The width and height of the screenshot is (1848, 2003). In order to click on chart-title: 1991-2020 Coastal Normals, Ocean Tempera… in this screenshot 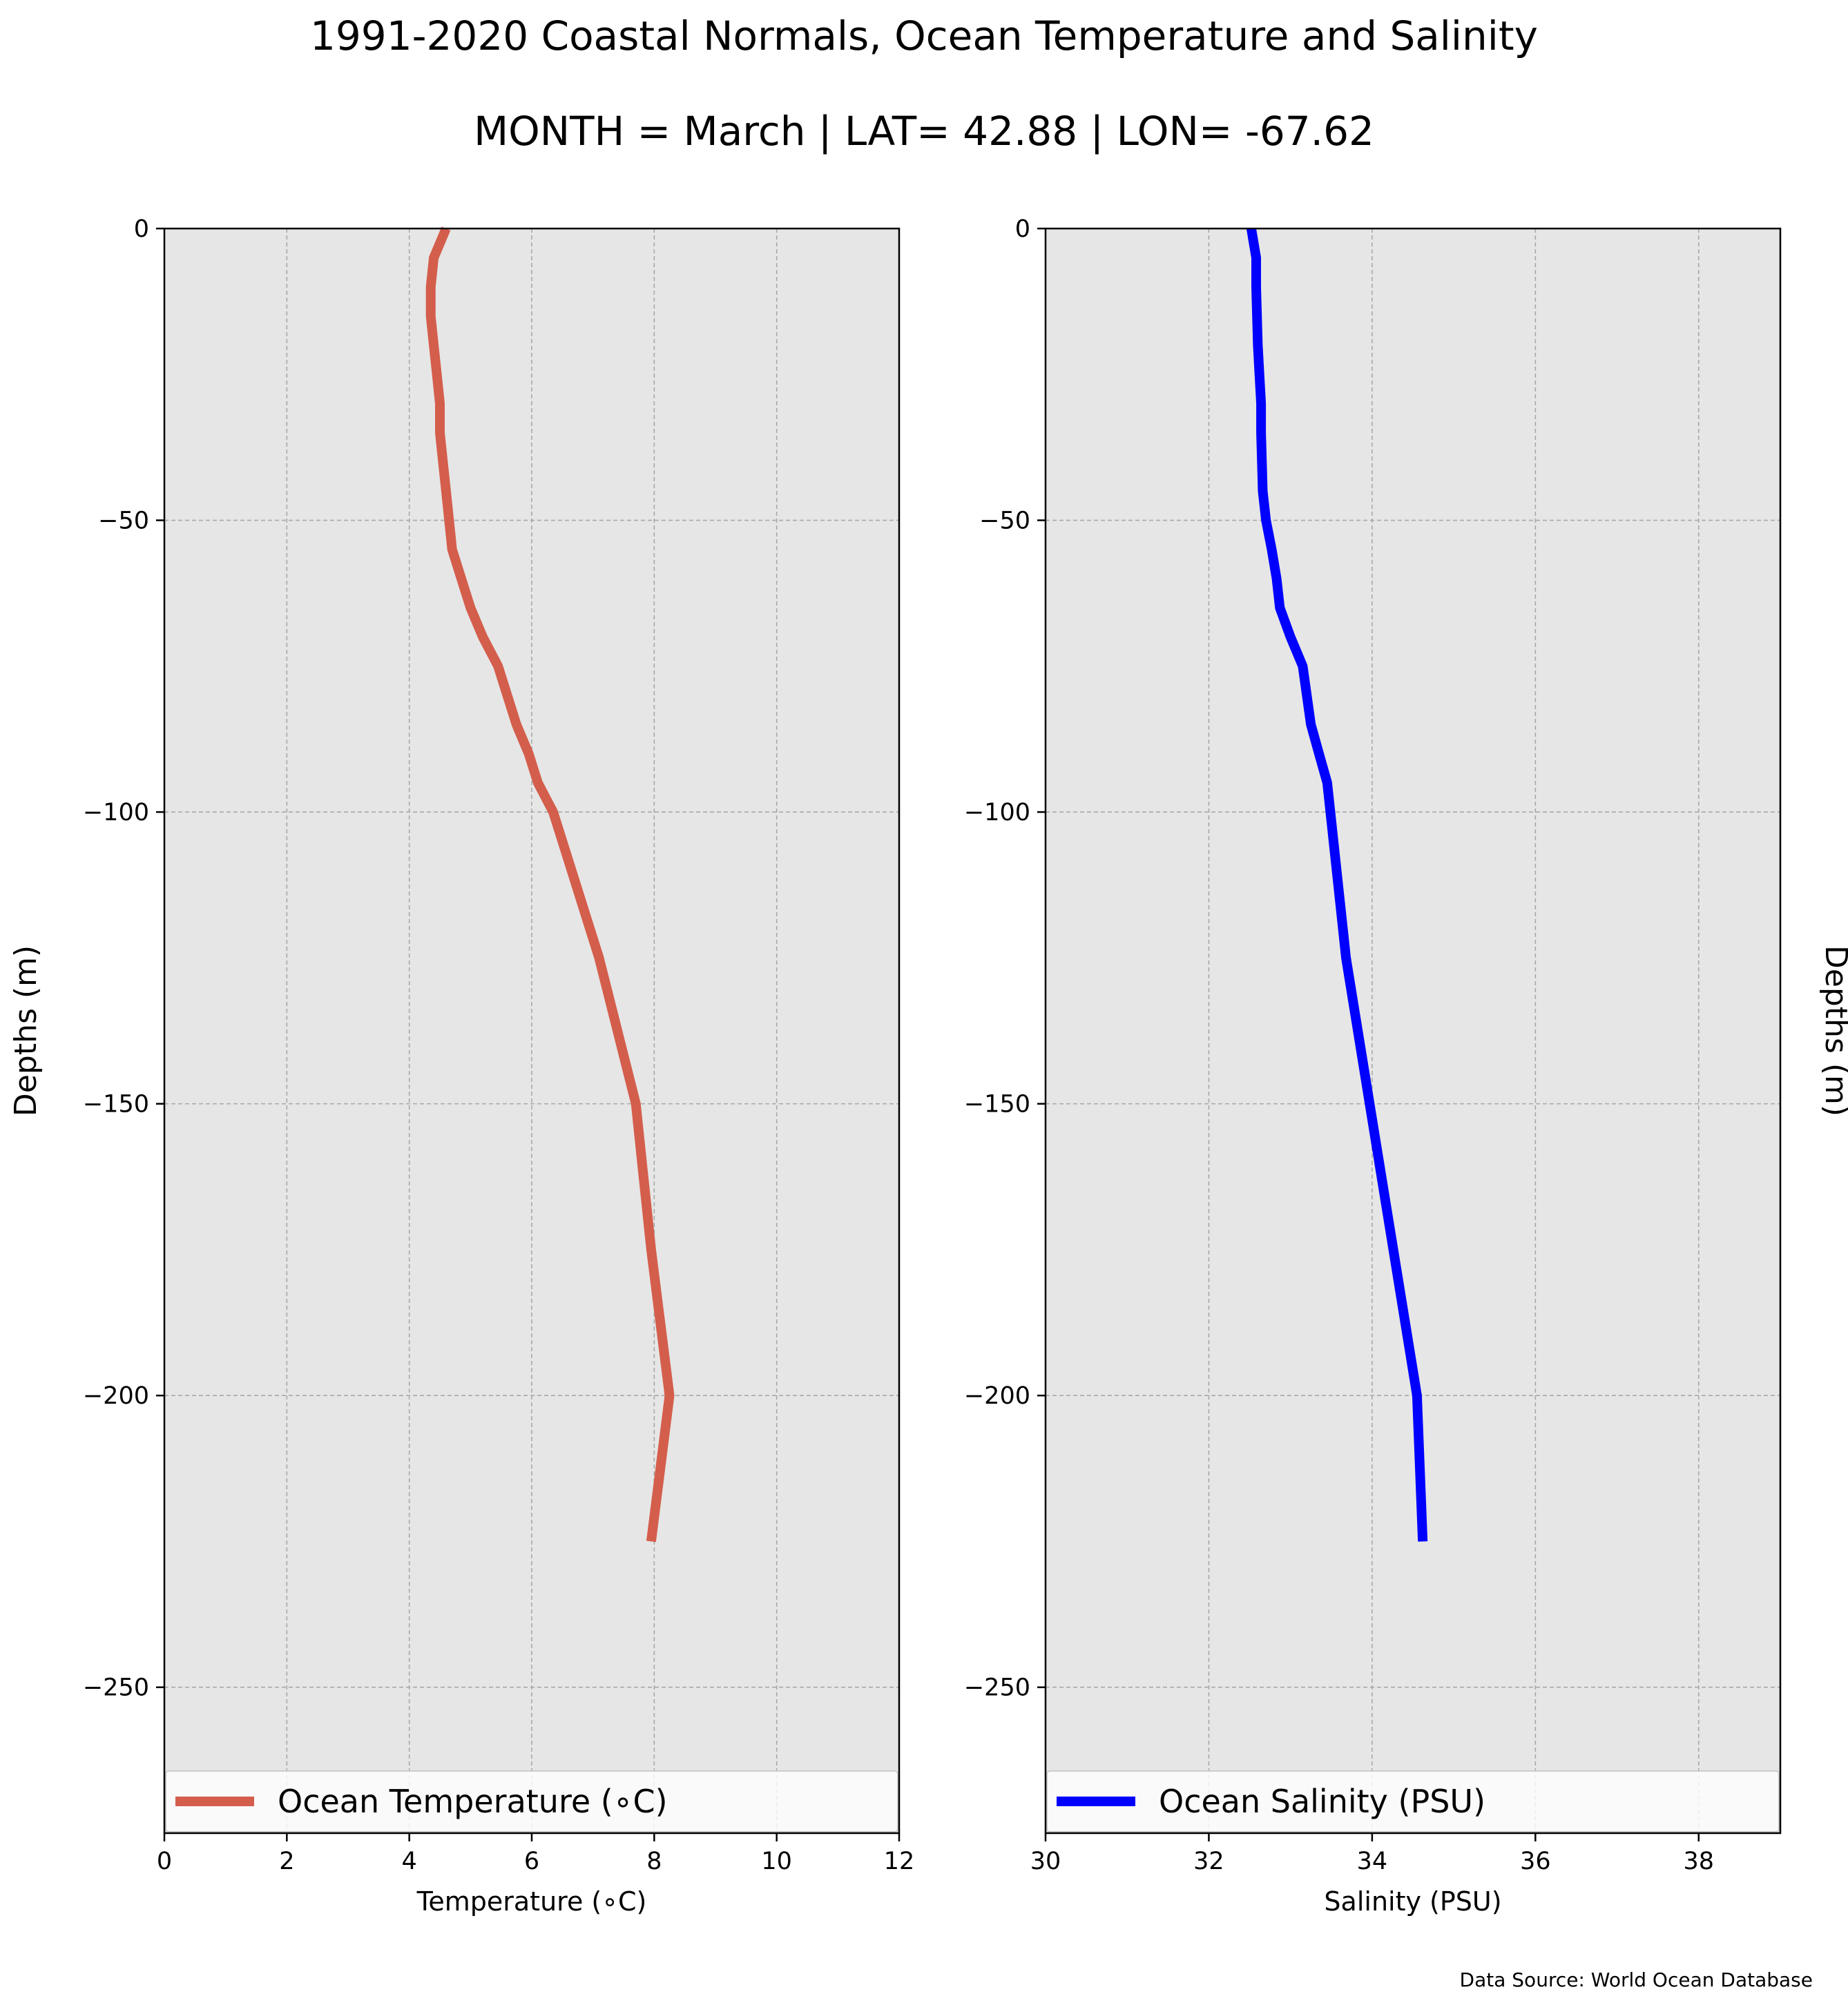, I will do `click(924, 35)`.